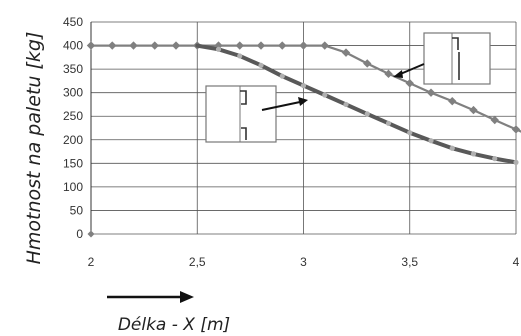 This screenshot has height=336, width=521. Describe the element at coordinates (34, 148) in the screenshot. I see `y-axis-title: Hmotnost na paletu [kg]` at that location.